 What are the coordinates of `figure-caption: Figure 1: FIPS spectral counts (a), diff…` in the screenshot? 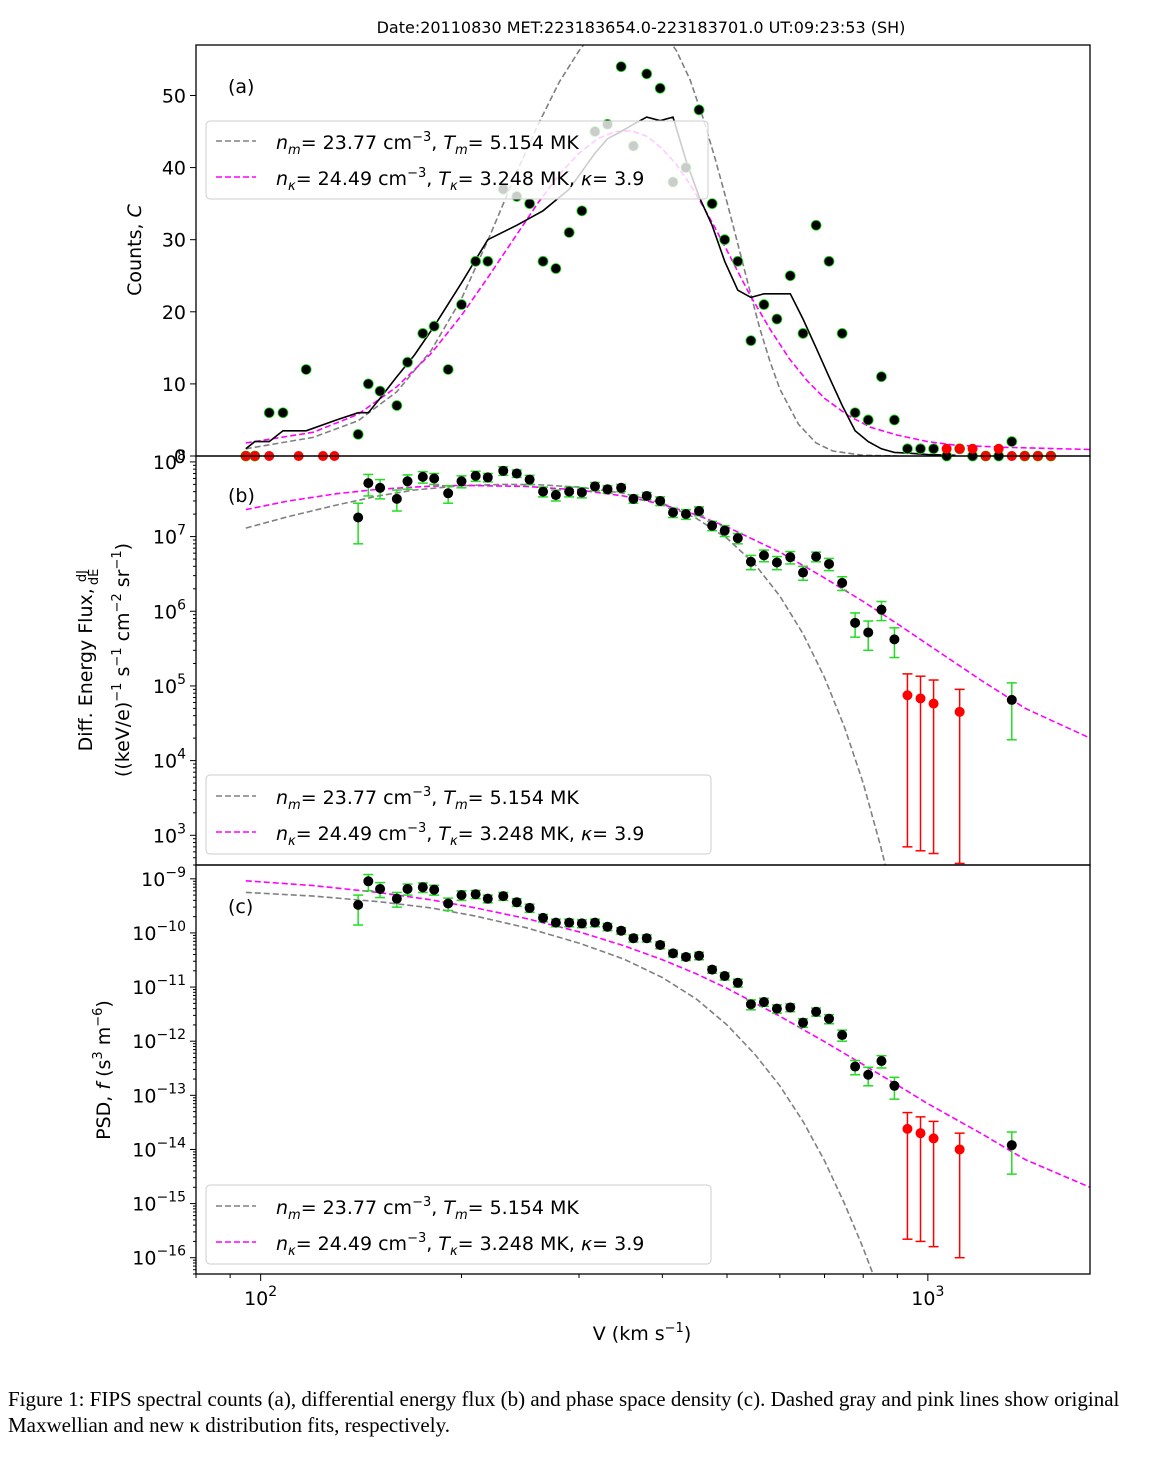 It's located at (564, 1412).